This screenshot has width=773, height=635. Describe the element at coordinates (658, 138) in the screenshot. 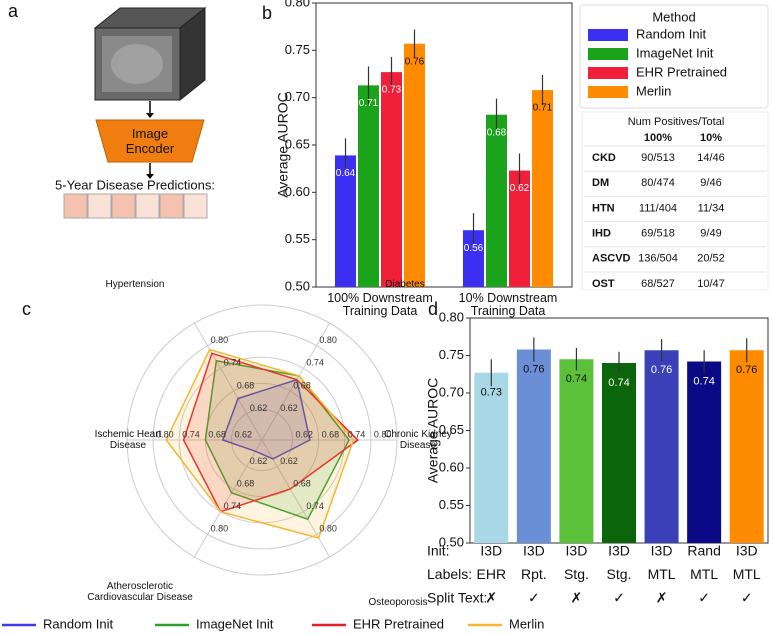

I see `table-header: 100%` at that location.